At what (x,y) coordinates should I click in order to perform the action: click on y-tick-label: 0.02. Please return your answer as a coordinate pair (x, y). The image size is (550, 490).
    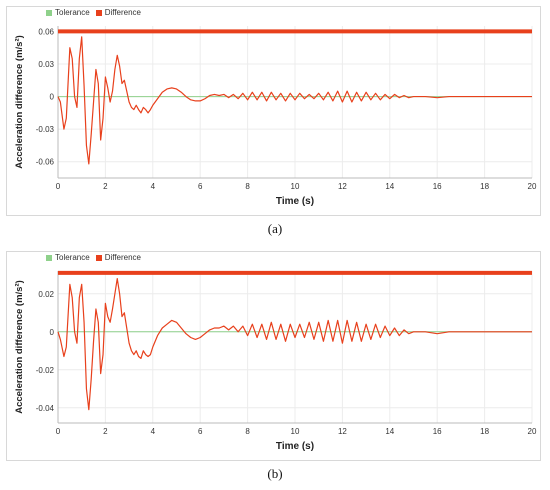
    Looking at the image, I should click on (46, 294).